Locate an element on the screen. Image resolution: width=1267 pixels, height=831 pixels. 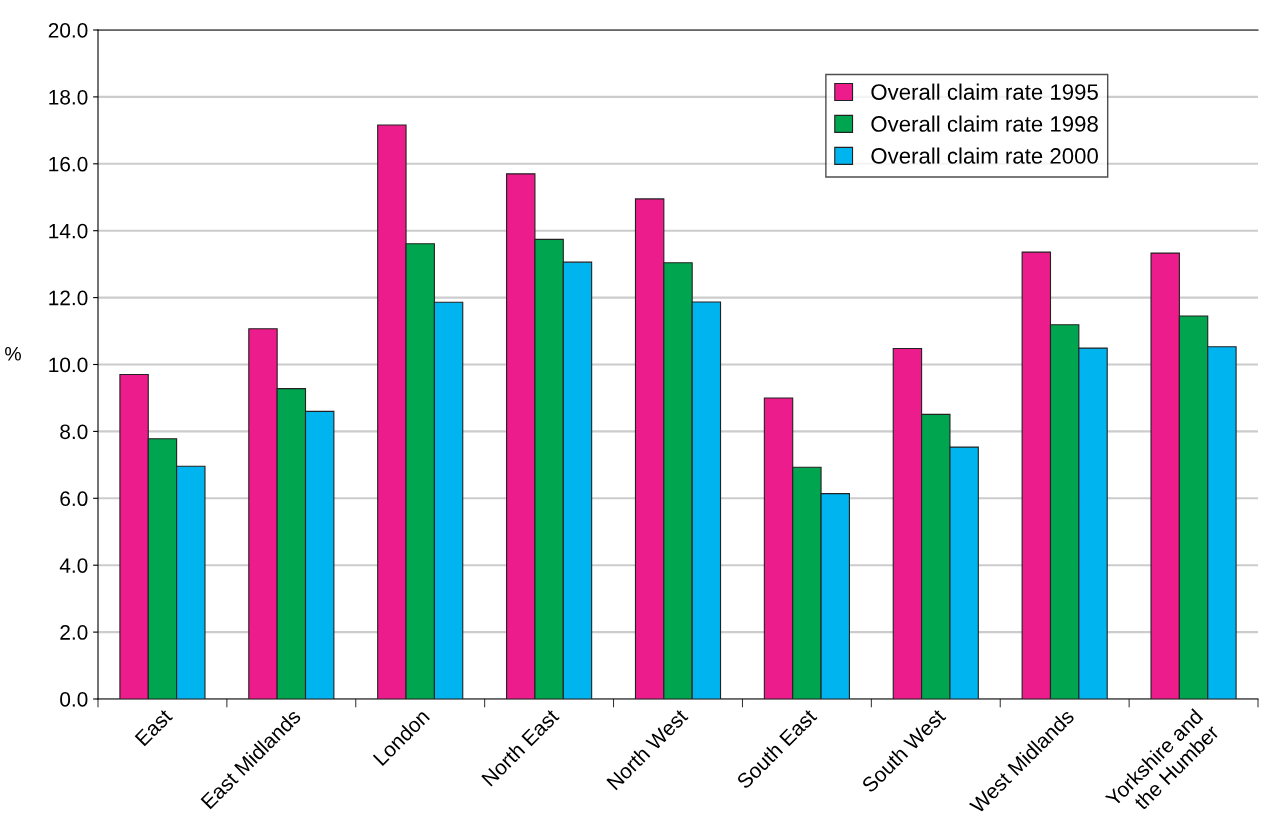
y-tick-label: 0.0 is located at coordinates (74, 699).